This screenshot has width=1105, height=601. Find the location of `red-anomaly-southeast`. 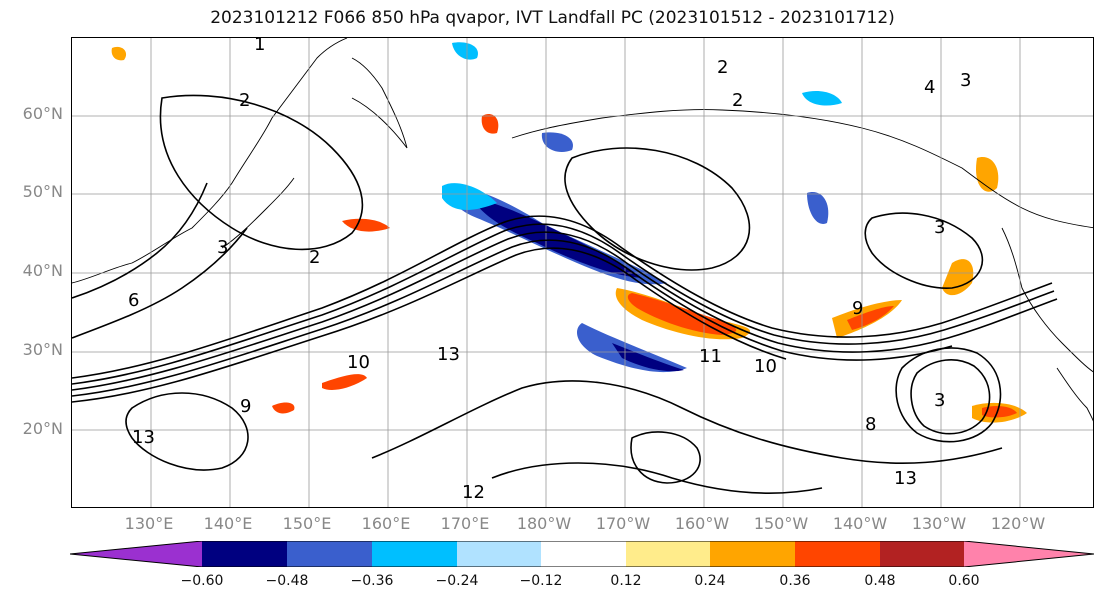

red-anomaly-southeast is located at coordinates (999, 411).